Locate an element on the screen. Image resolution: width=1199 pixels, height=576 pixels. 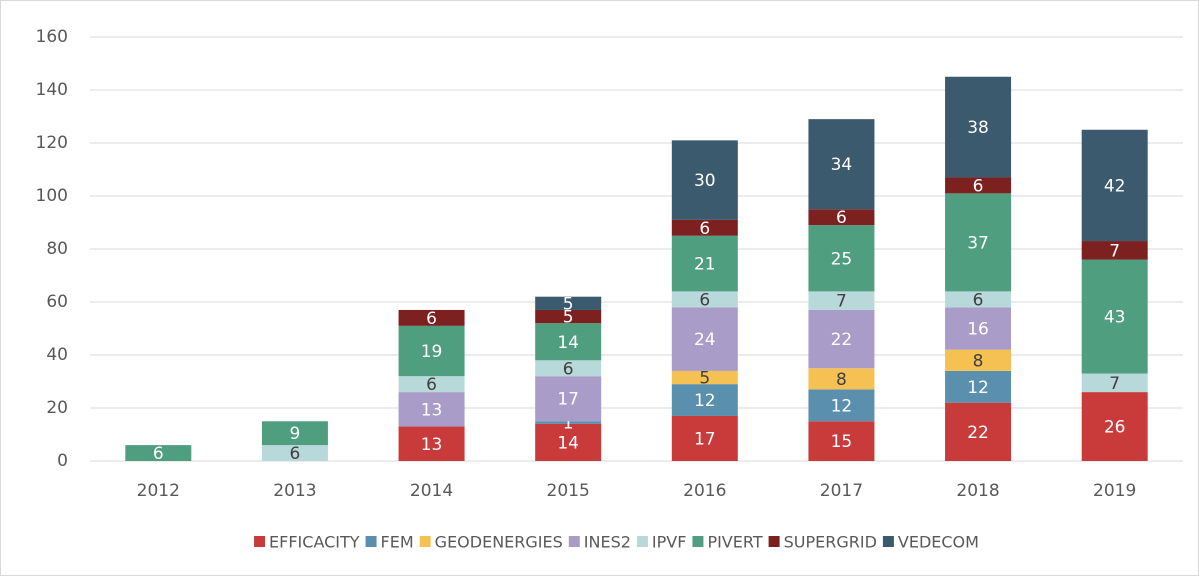
value-label: 25 is located at coordinates (842, 259).